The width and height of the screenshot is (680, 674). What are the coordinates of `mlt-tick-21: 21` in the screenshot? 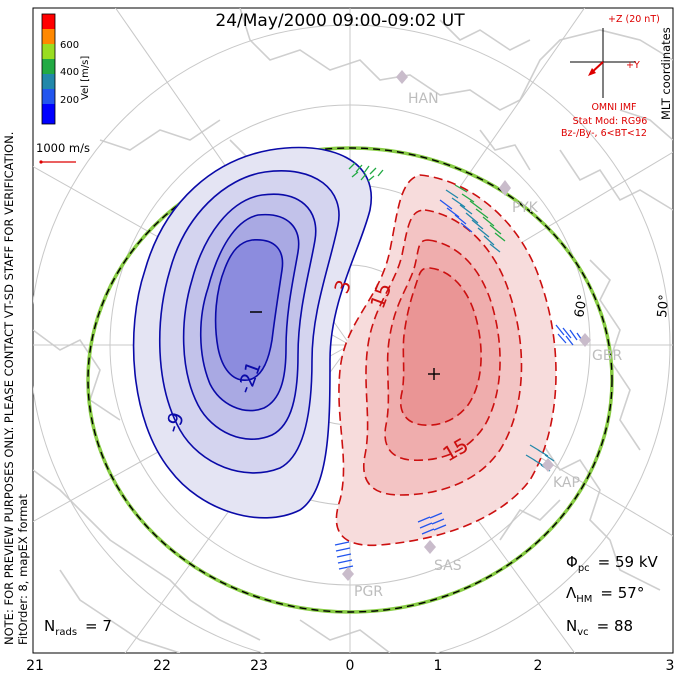 It's located at (35, 666).